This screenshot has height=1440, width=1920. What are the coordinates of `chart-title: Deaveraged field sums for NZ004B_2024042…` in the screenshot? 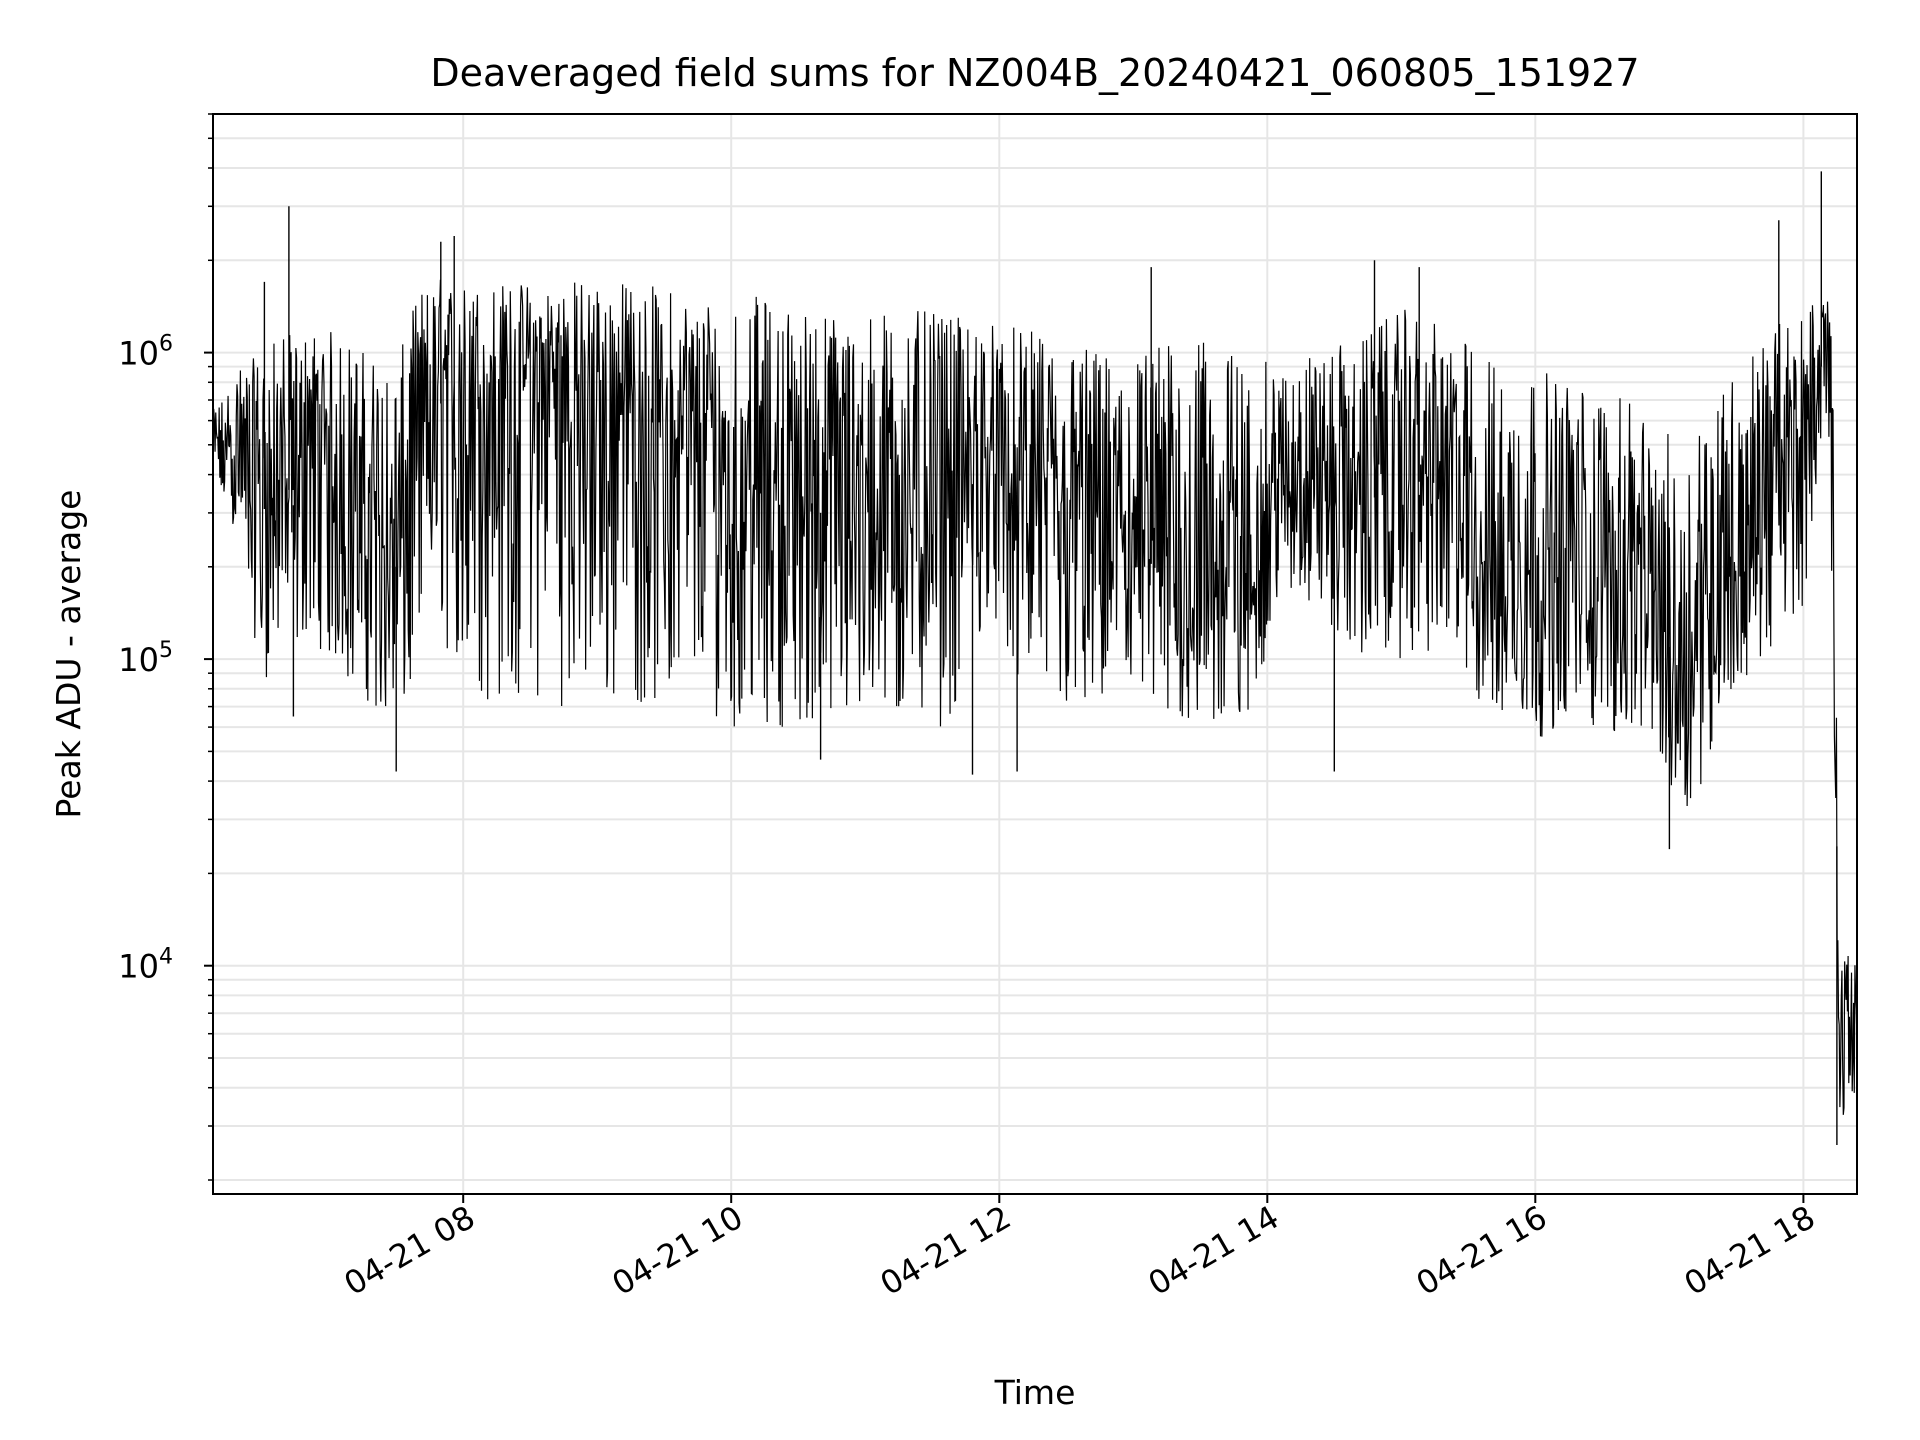 It's located at (1034, 73).